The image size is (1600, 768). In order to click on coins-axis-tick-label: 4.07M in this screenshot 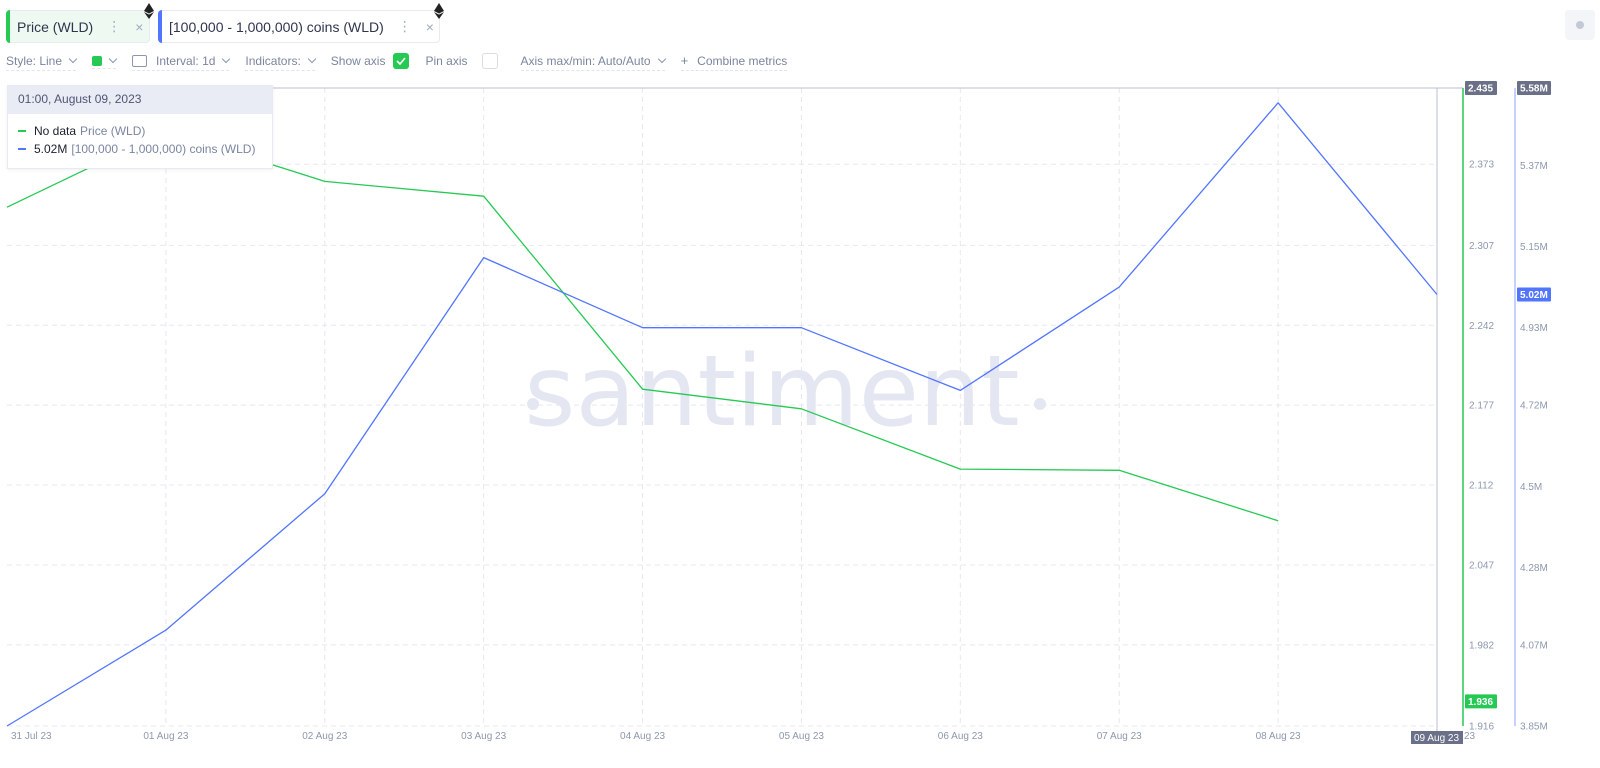, I will do `click(1534, 645)`.